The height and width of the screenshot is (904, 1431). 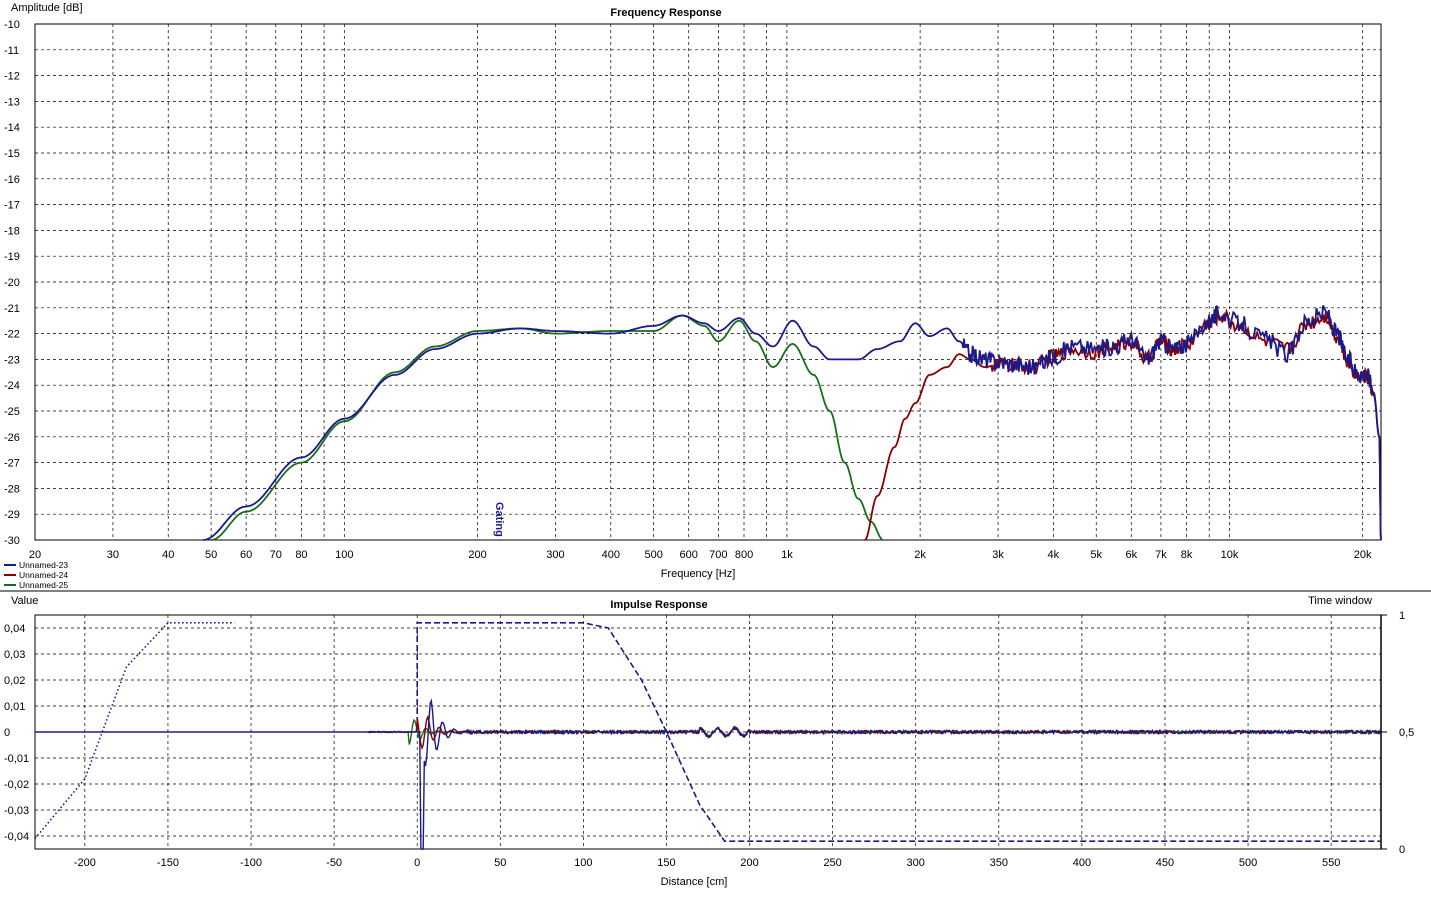 I want to click on fr-y-tick-label: -21, so click(x=12, y=309).